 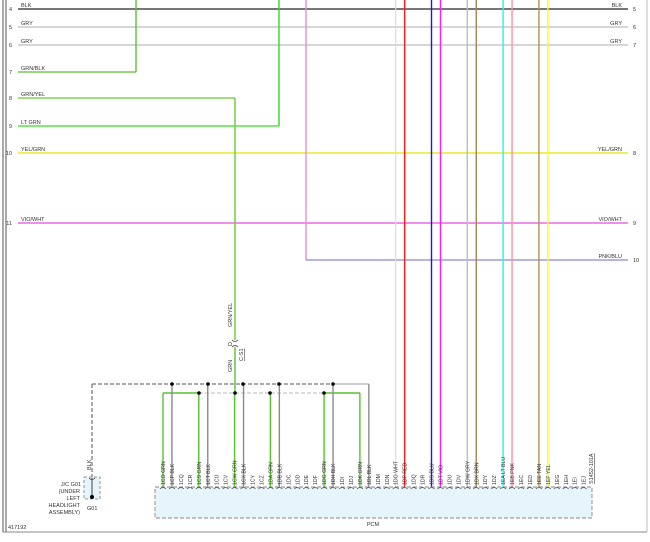 What do you see at coordinates (10, 10) in the screenshot?
I see `row-number-left: 4` at bounding box center [10, 10].